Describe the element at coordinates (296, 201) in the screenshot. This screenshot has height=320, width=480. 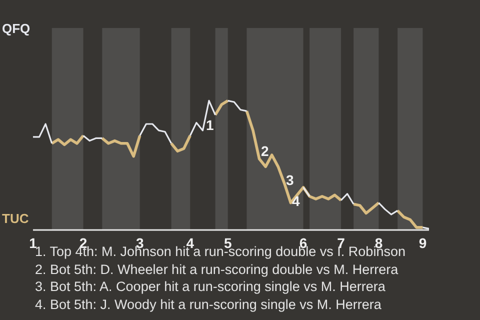
I see `annotation: 4` at that location.